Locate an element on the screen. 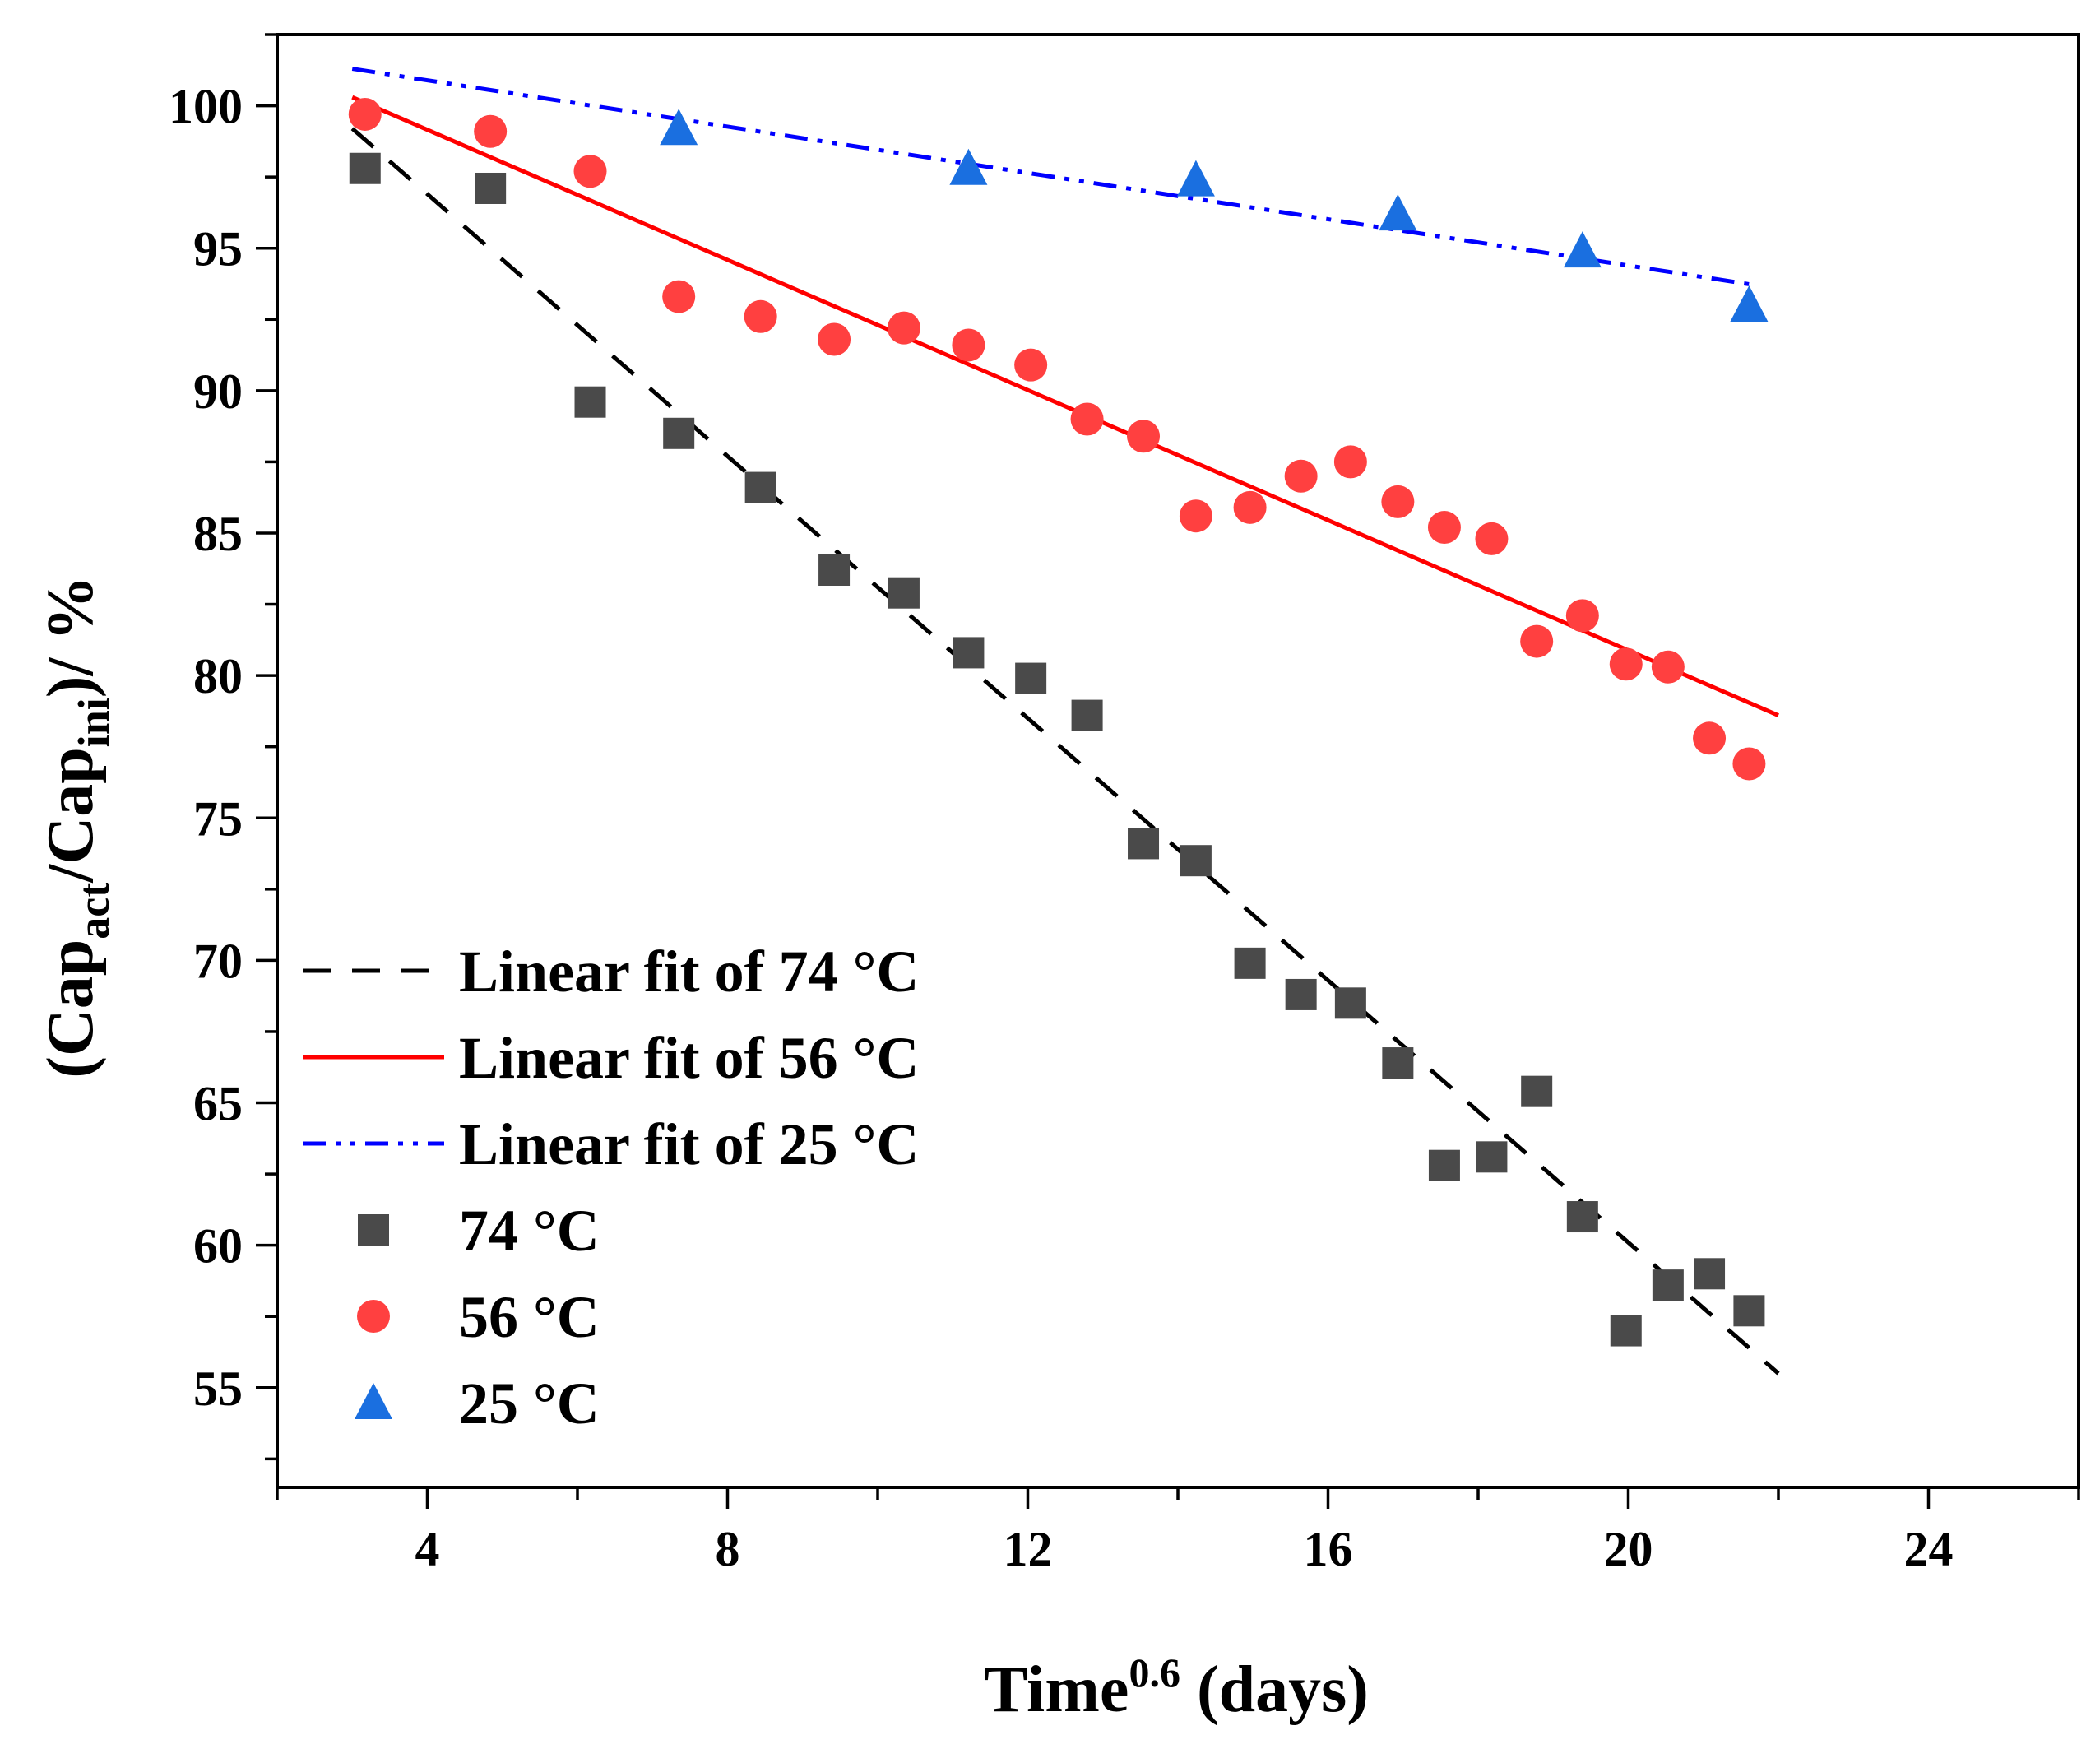  x-axis-title: Time0.6 (days) is located at coordinates (1176, 1688).